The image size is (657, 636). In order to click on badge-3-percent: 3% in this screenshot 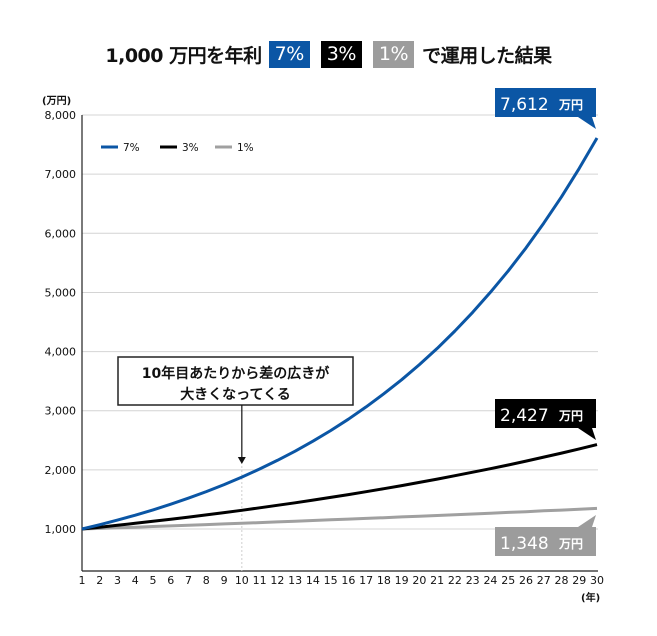, I will do `click(341, 54)`.